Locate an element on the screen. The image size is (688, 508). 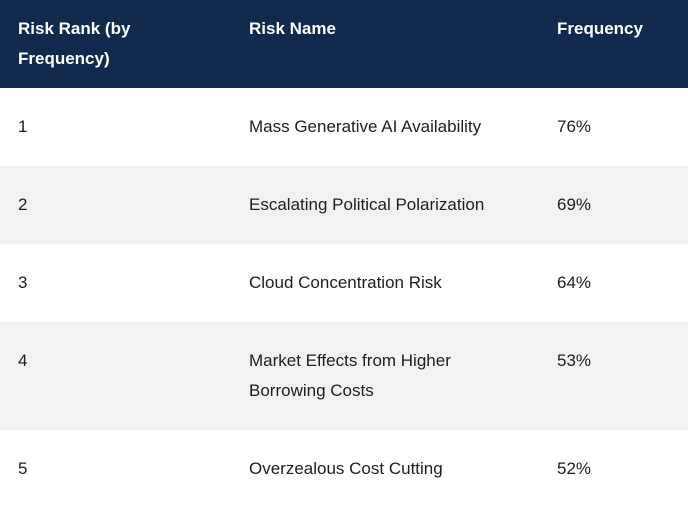
cell-frequency: 76% is located at coordinates (574, 126).